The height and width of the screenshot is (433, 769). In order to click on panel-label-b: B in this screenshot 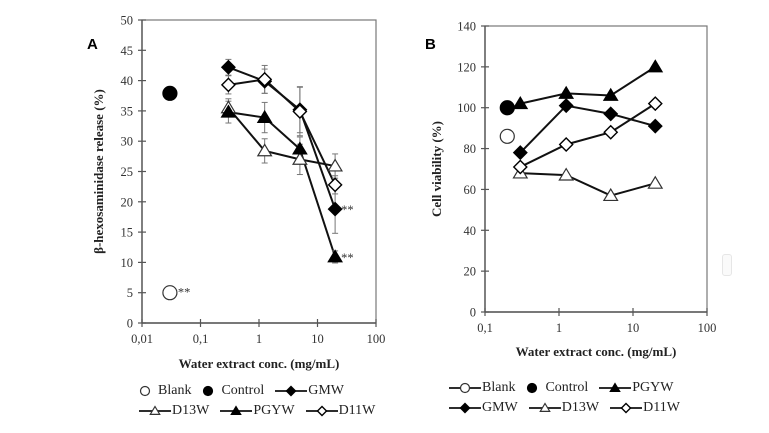, I will do `click(430, 44)`.